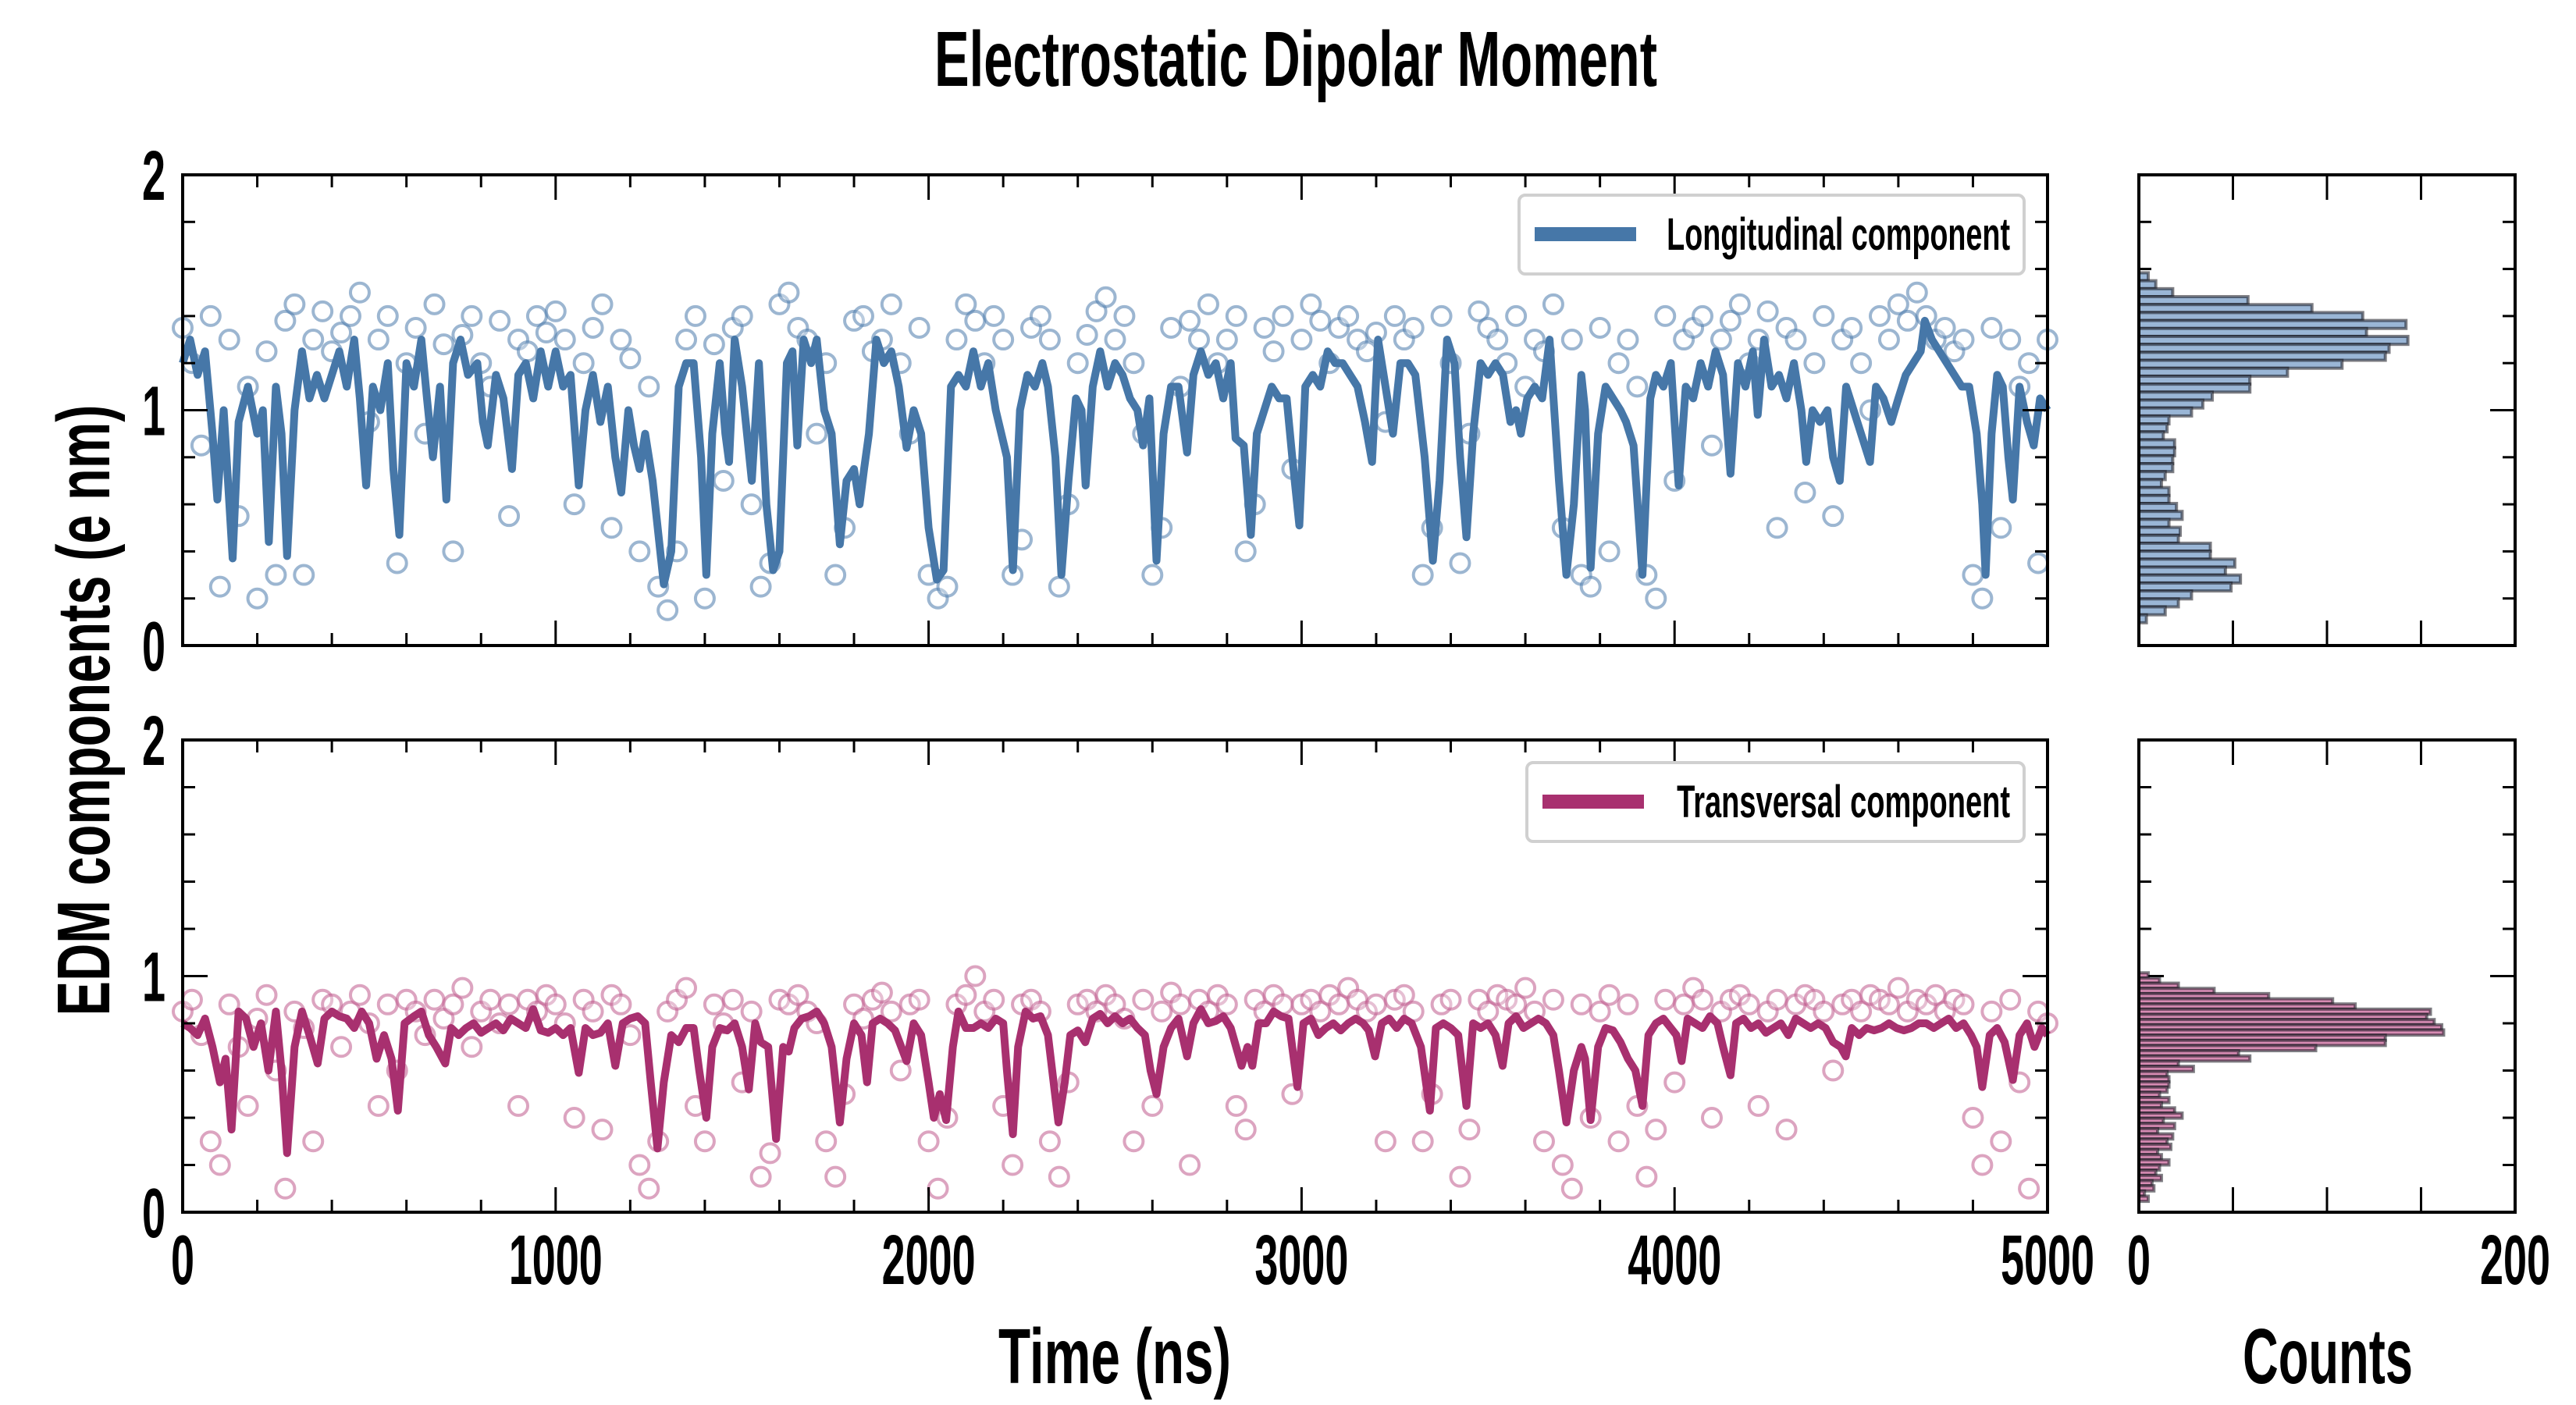 The width and height of the screenshot is (2576, 1405). Describe the element at coordinates (1295, 60) in the screenshot. I see `chart-title: Electrostatic Dipolar Moment` at that location.